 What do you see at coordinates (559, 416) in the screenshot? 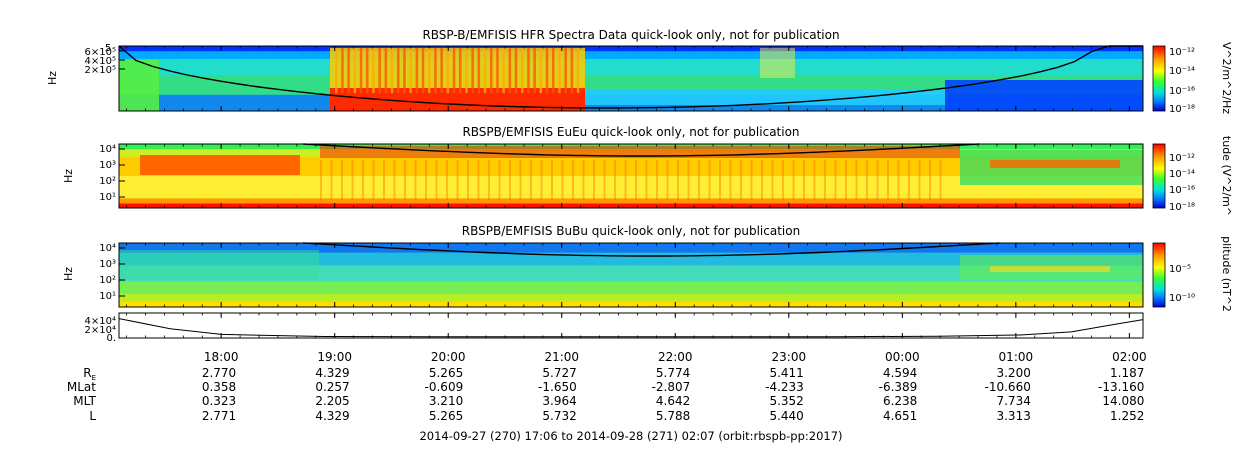
I see `ephemeris-value: 5.732` at bounding box center [559, 416].